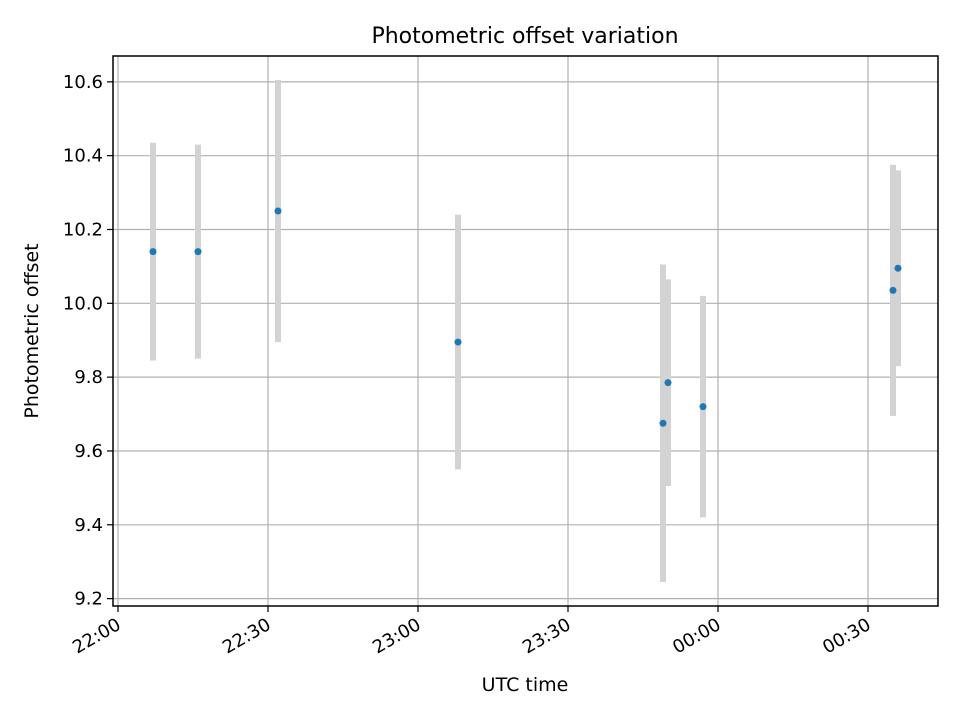 This screenshot has width=960, height=720. I want to click on x-axis: 22:00 22:30 23:00 23:30 00:00 00:30, so click(472, 632).